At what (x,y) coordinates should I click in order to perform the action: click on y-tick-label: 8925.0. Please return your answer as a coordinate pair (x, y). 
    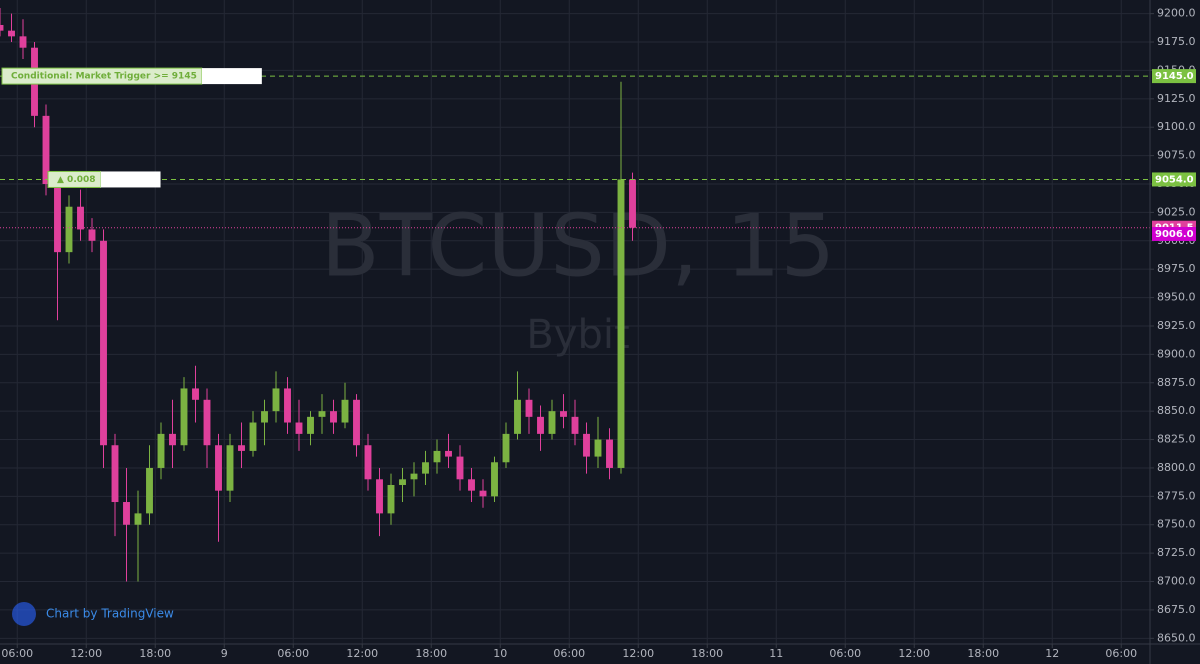
    Looking at the image, I should click on (1176, 325).